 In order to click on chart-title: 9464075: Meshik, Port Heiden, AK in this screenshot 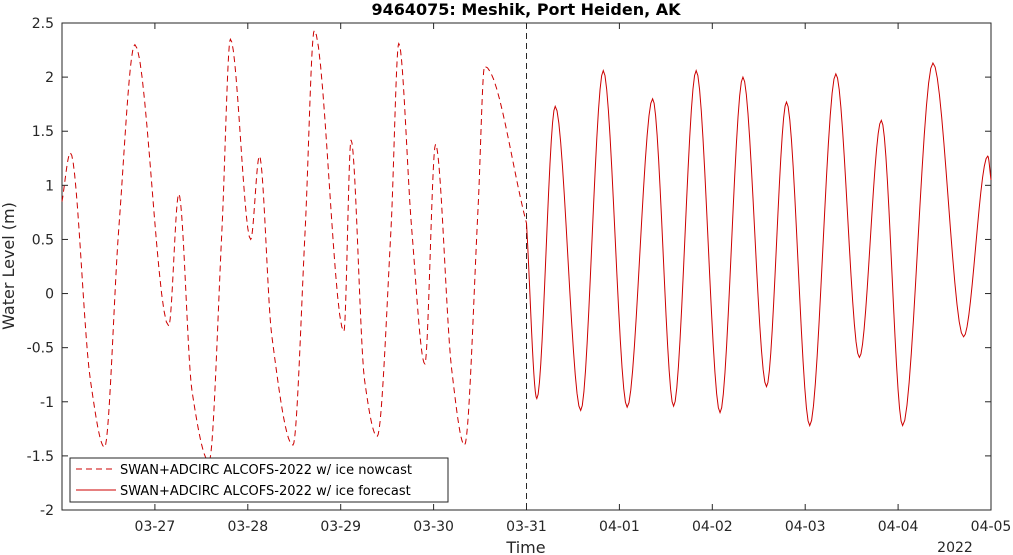, I will do `click(526, 9)`.